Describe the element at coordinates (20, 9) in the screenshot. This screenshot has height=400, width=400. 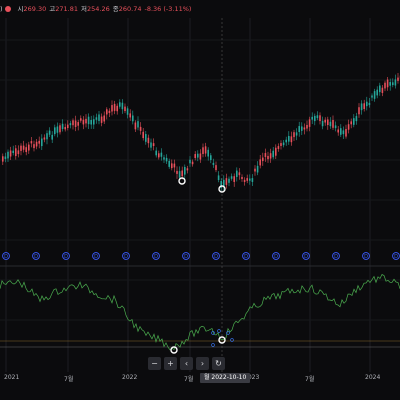
I see `open-label: 시` at that location.